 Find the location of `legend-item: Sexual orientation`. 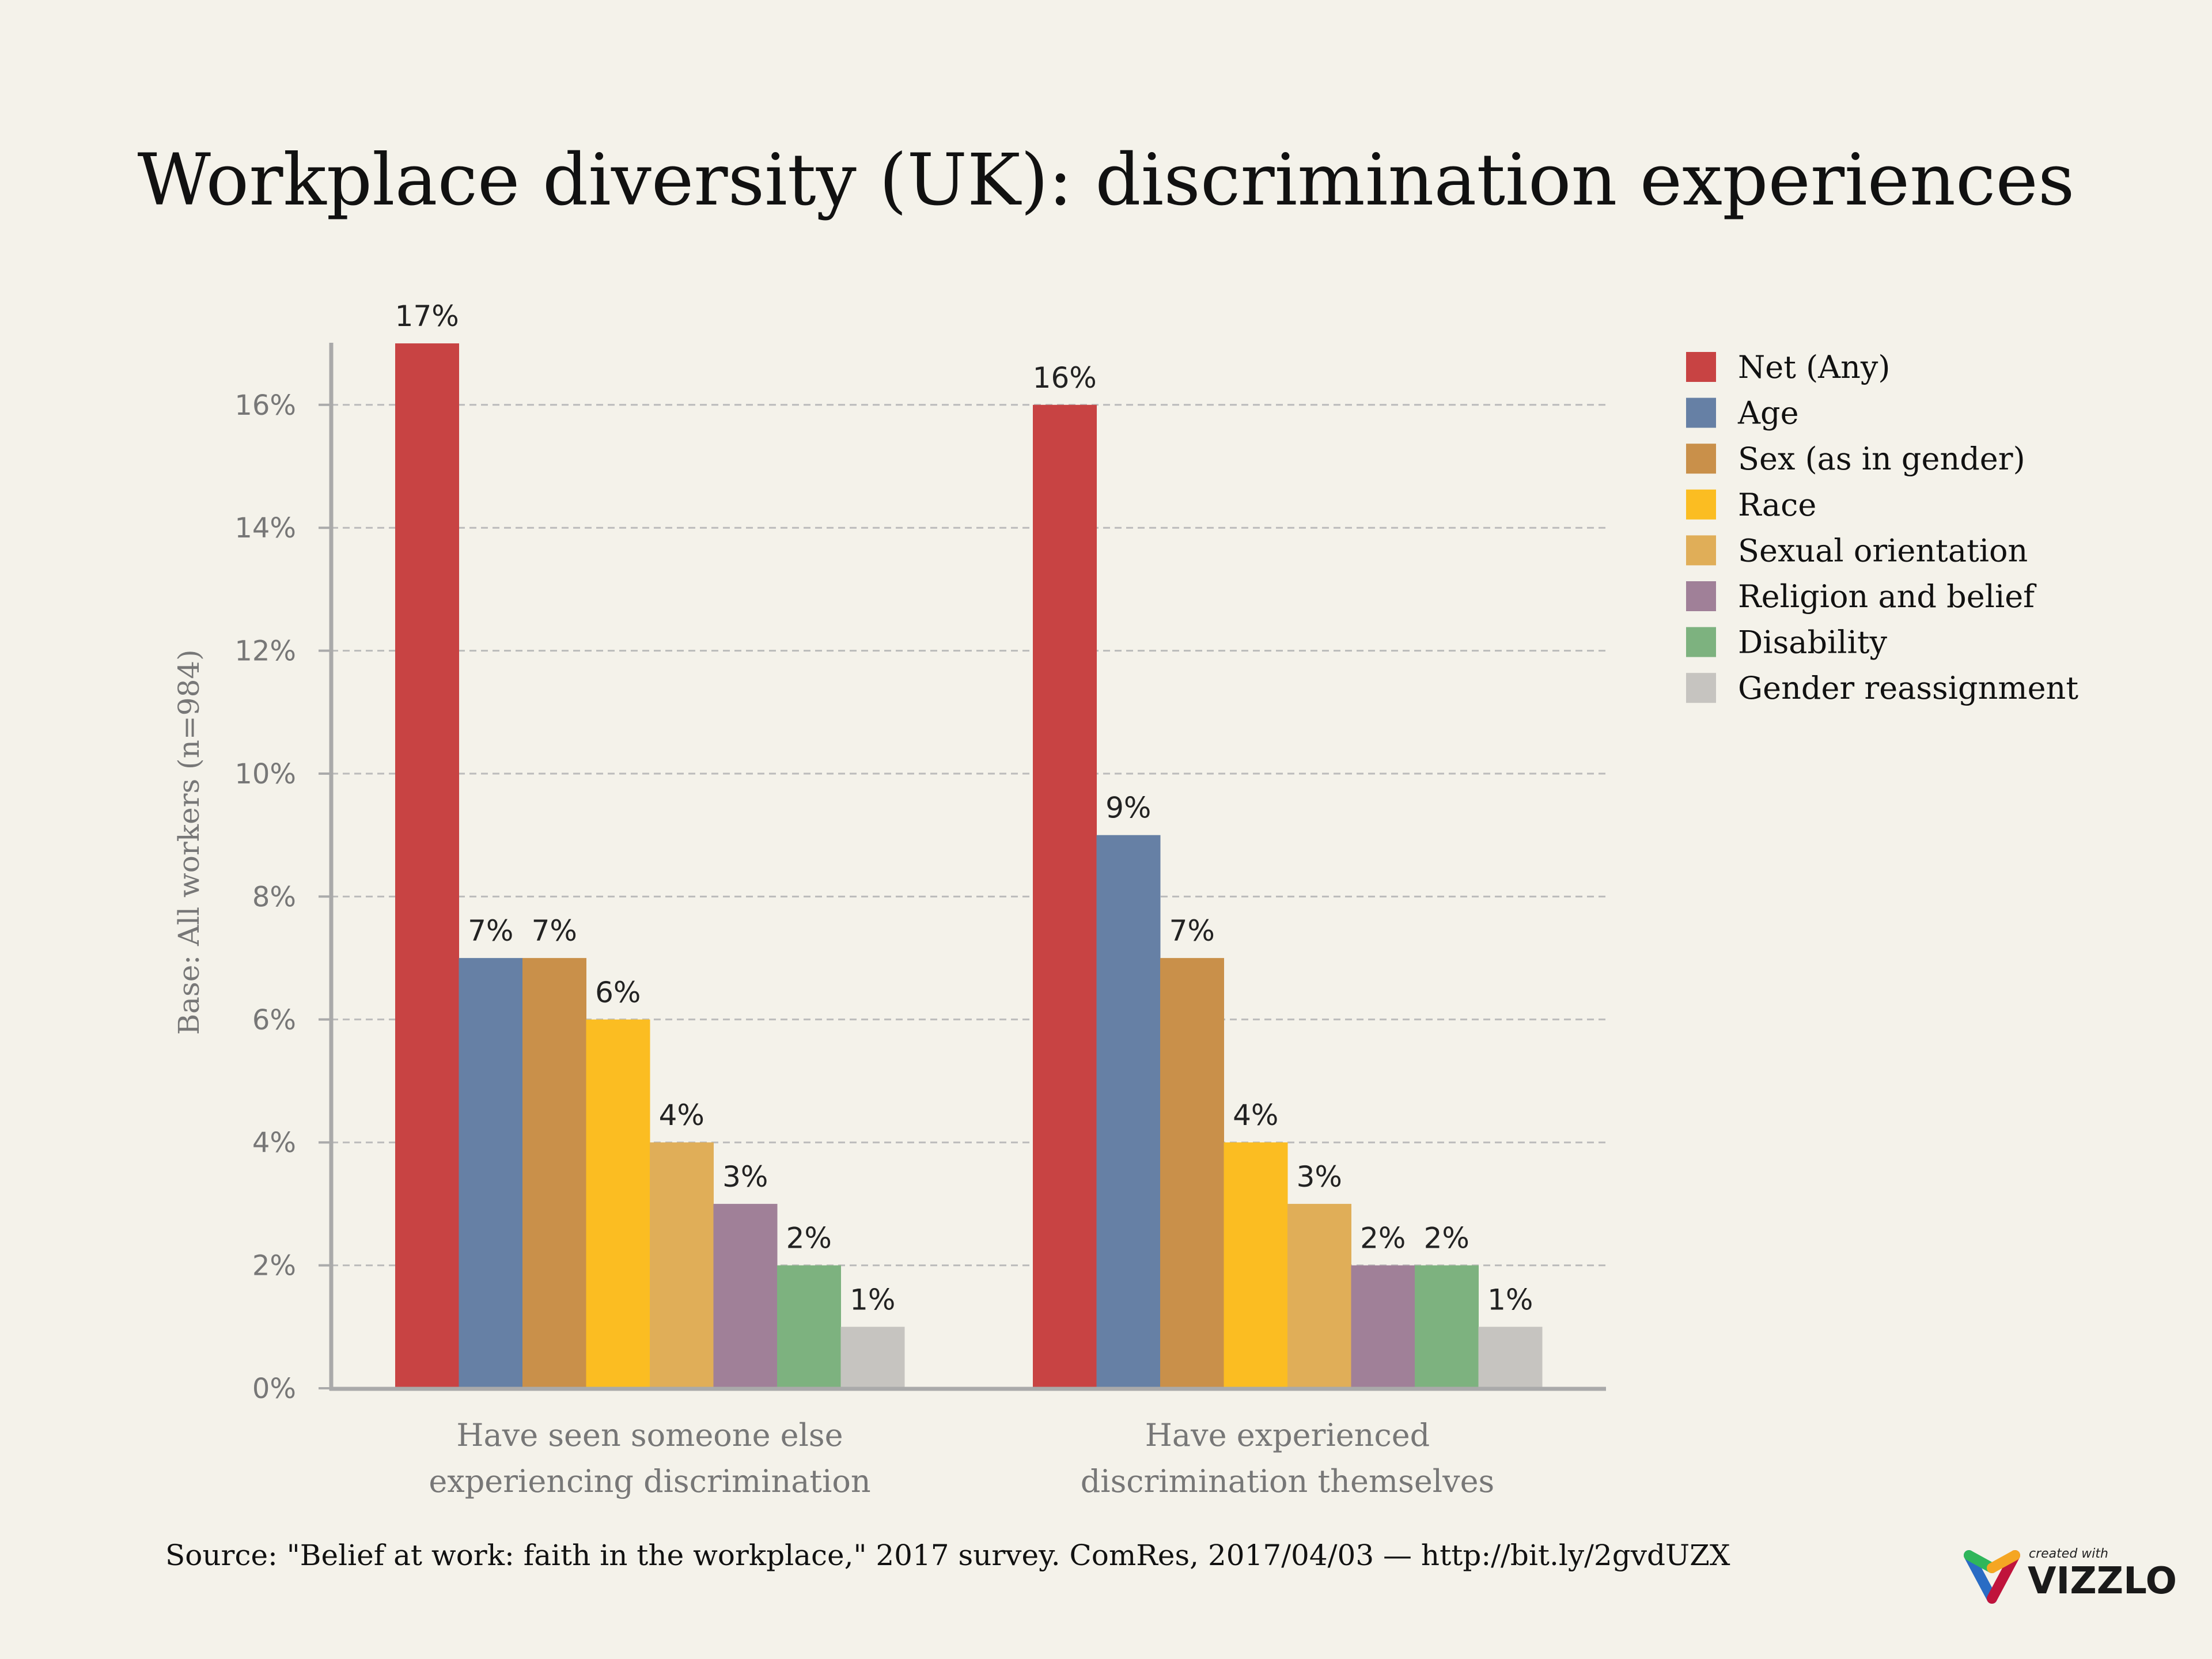

legend-item: Sexual orientation is located at coordinates (1857, 550).